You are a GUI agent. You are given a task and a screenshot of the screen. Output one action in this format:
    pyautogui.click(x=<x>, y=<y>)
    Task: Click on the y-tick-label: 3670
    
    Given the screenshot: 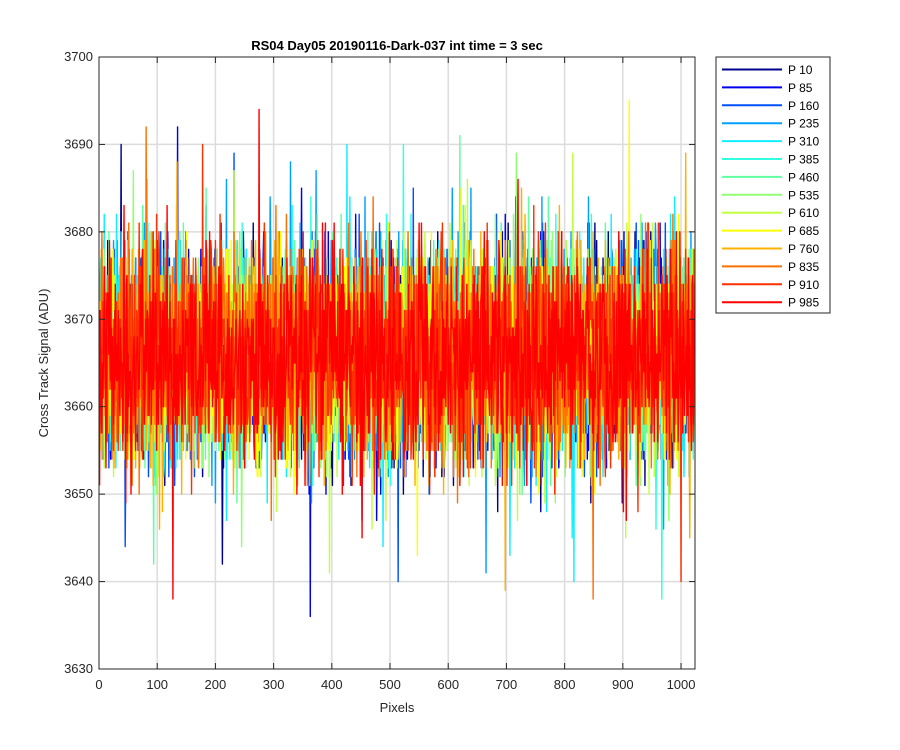 What is the action you would take?
    pyautogui.click(x=78, y=318)
    